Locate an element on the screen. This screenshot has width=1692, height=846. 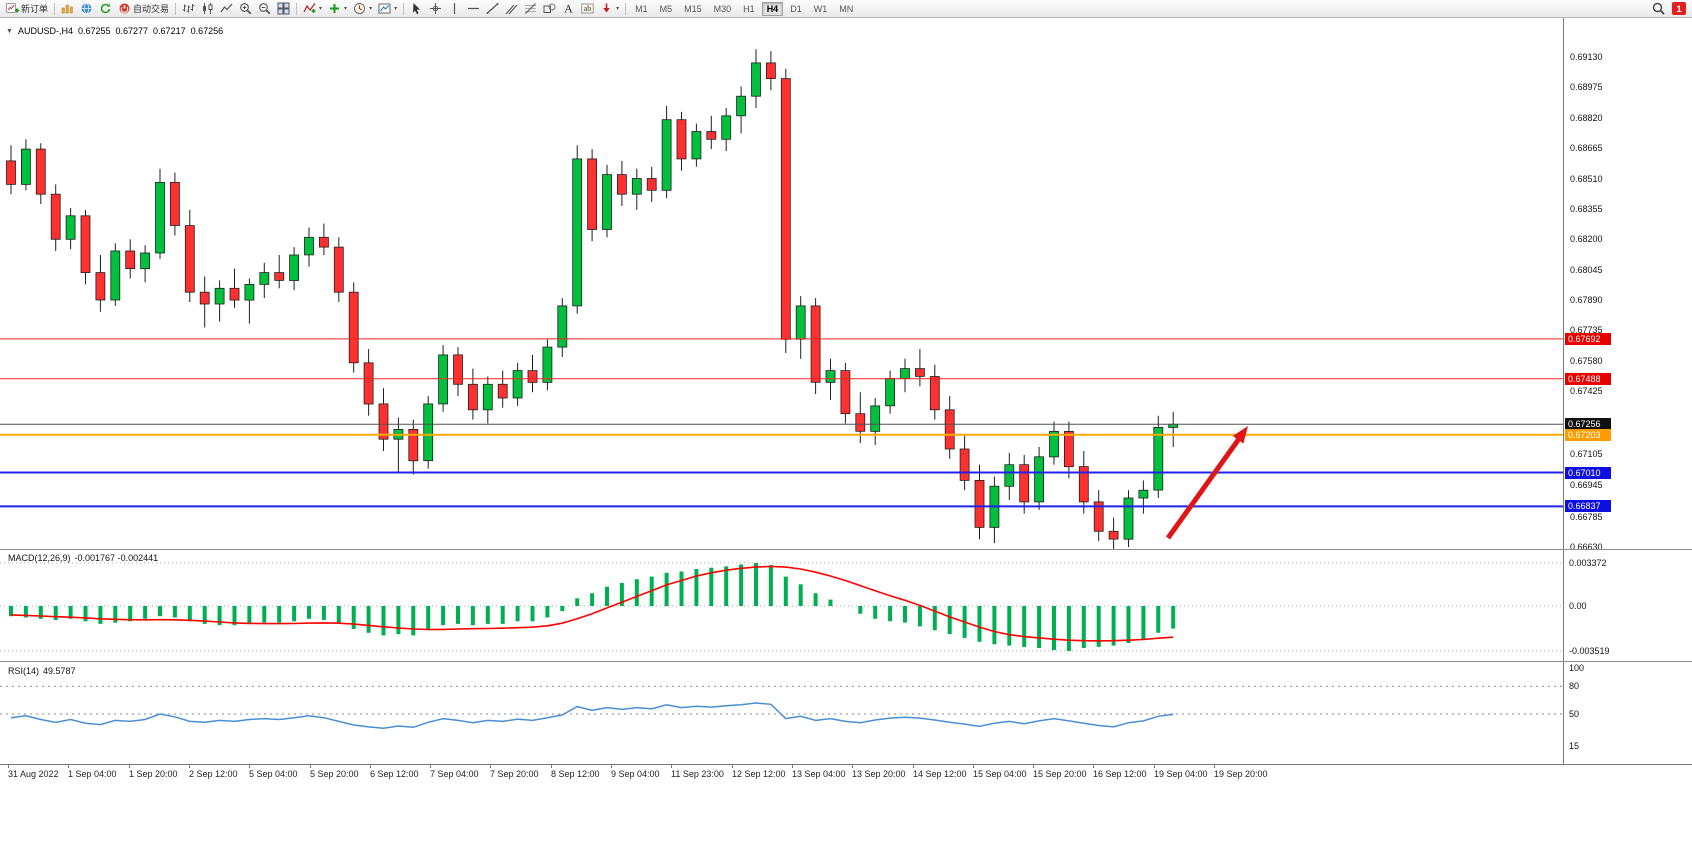
zoom-out-button is located at coordinates (264, 9).